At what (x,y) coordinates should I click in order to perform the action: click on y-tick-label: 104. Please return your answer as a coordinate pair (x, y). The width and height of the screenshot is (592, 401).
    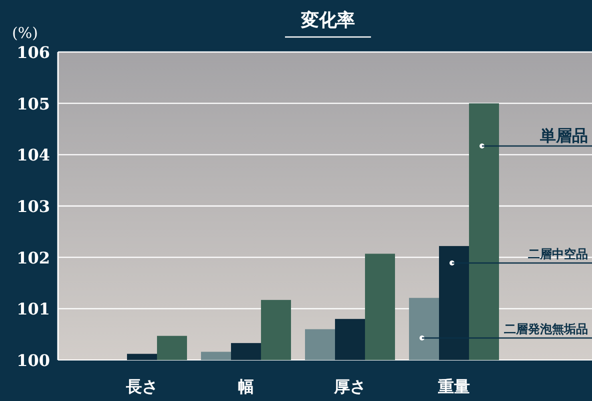
    Looking at the image, I should click on (33, 155).